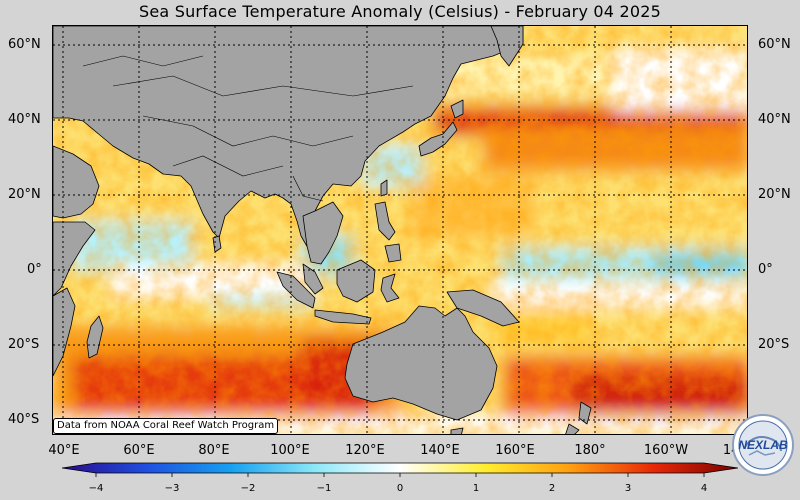  Describe the element at coordinates (172, 488) in the screenshot. I see `colorbar-tick: −3` at that location.